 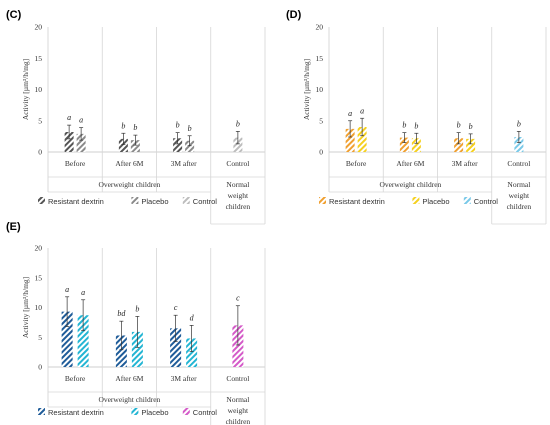 I want to click on significance-letter: bd, so click(x=121, y=313).